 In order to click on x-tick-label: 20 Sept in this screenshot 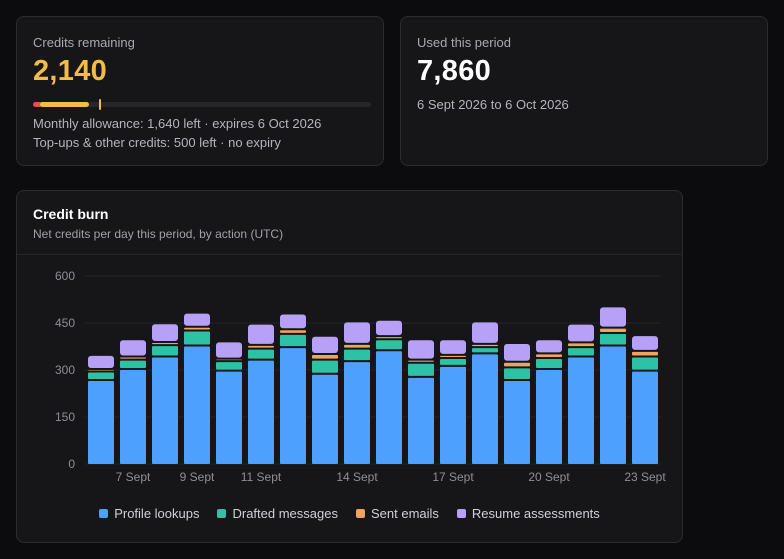, I will do `click(549, 477)`.